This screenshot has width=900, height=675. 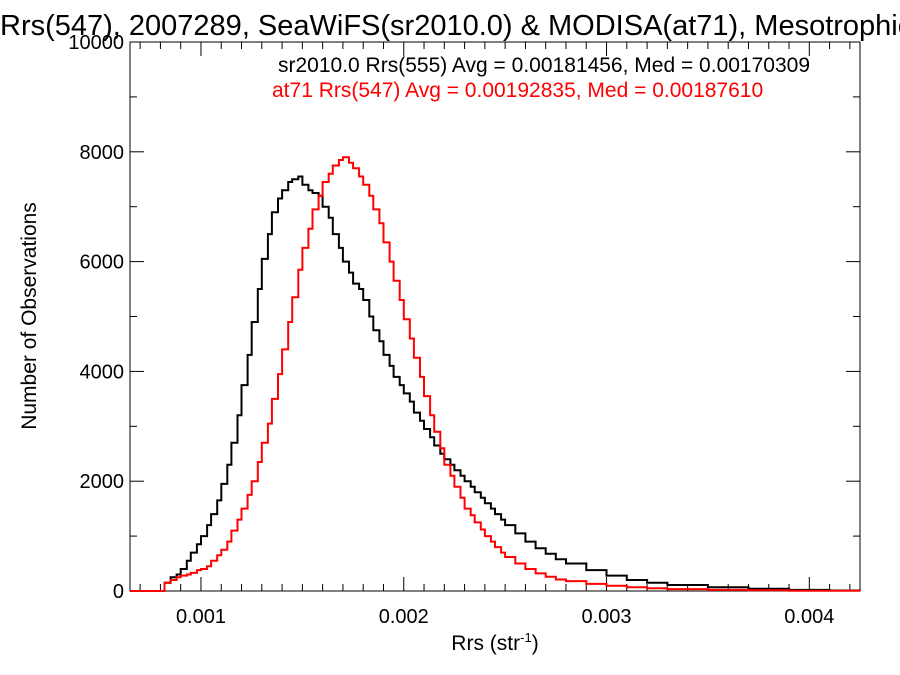 What do you see at coordinates (102, 263) in the screenshot?
I see `y-tick-label-3: 6000` at bounding box center [102, 263].